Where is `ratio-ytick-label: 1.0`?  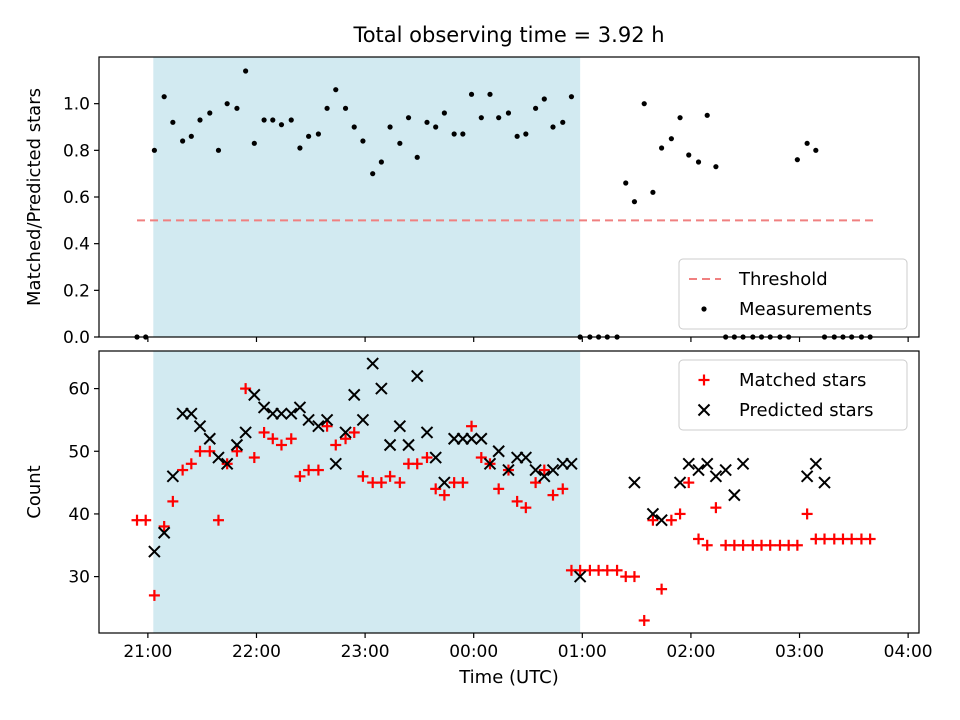 ratio-ytick-label: 1.0 is located at coordinates (76, 105).